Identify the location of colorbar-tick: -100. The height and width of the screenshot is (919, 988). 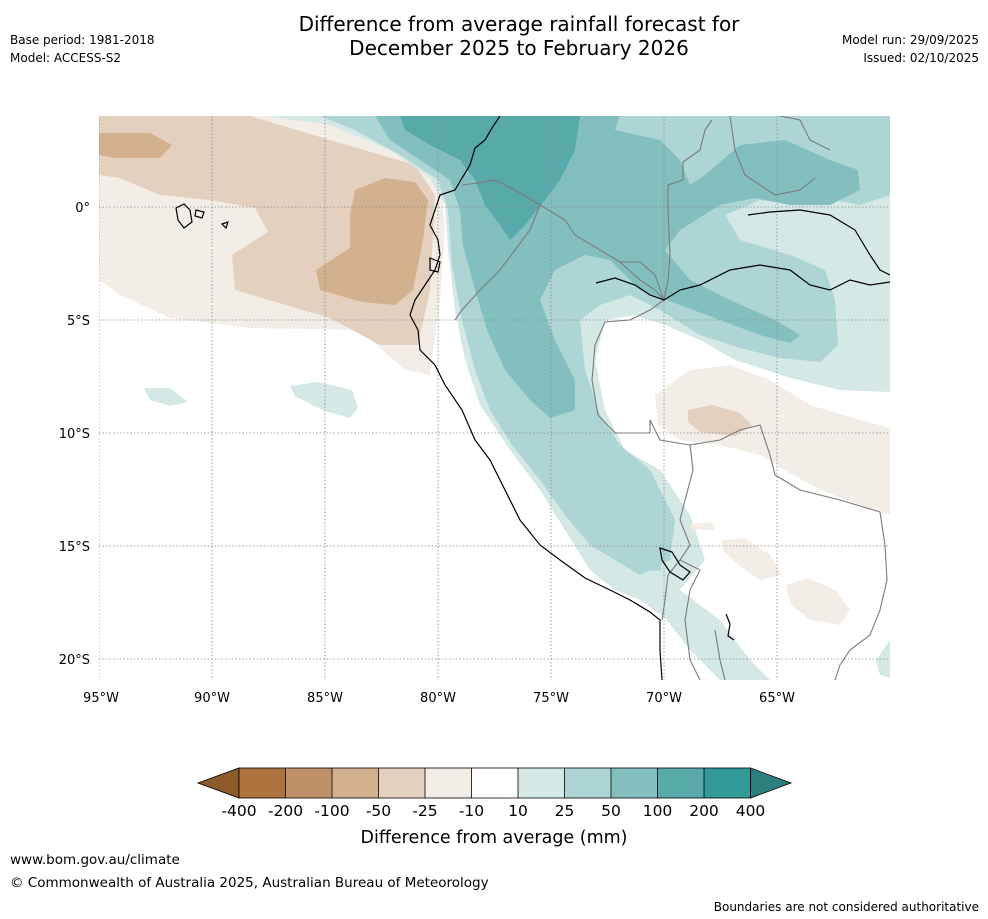
(331, 811).